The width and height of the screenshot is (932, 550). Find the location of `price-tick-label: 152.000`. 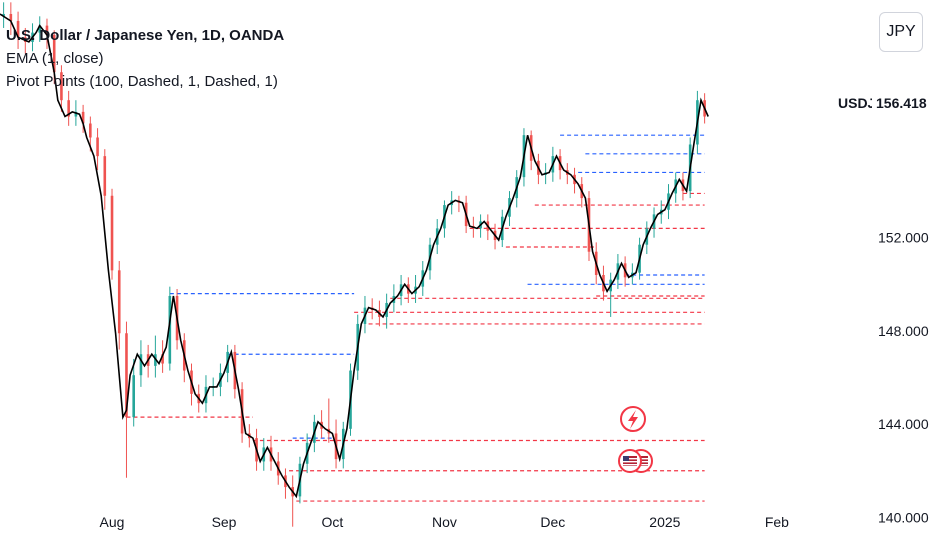

price-tick-label: 152.000 is located at coordinates (903, 238).